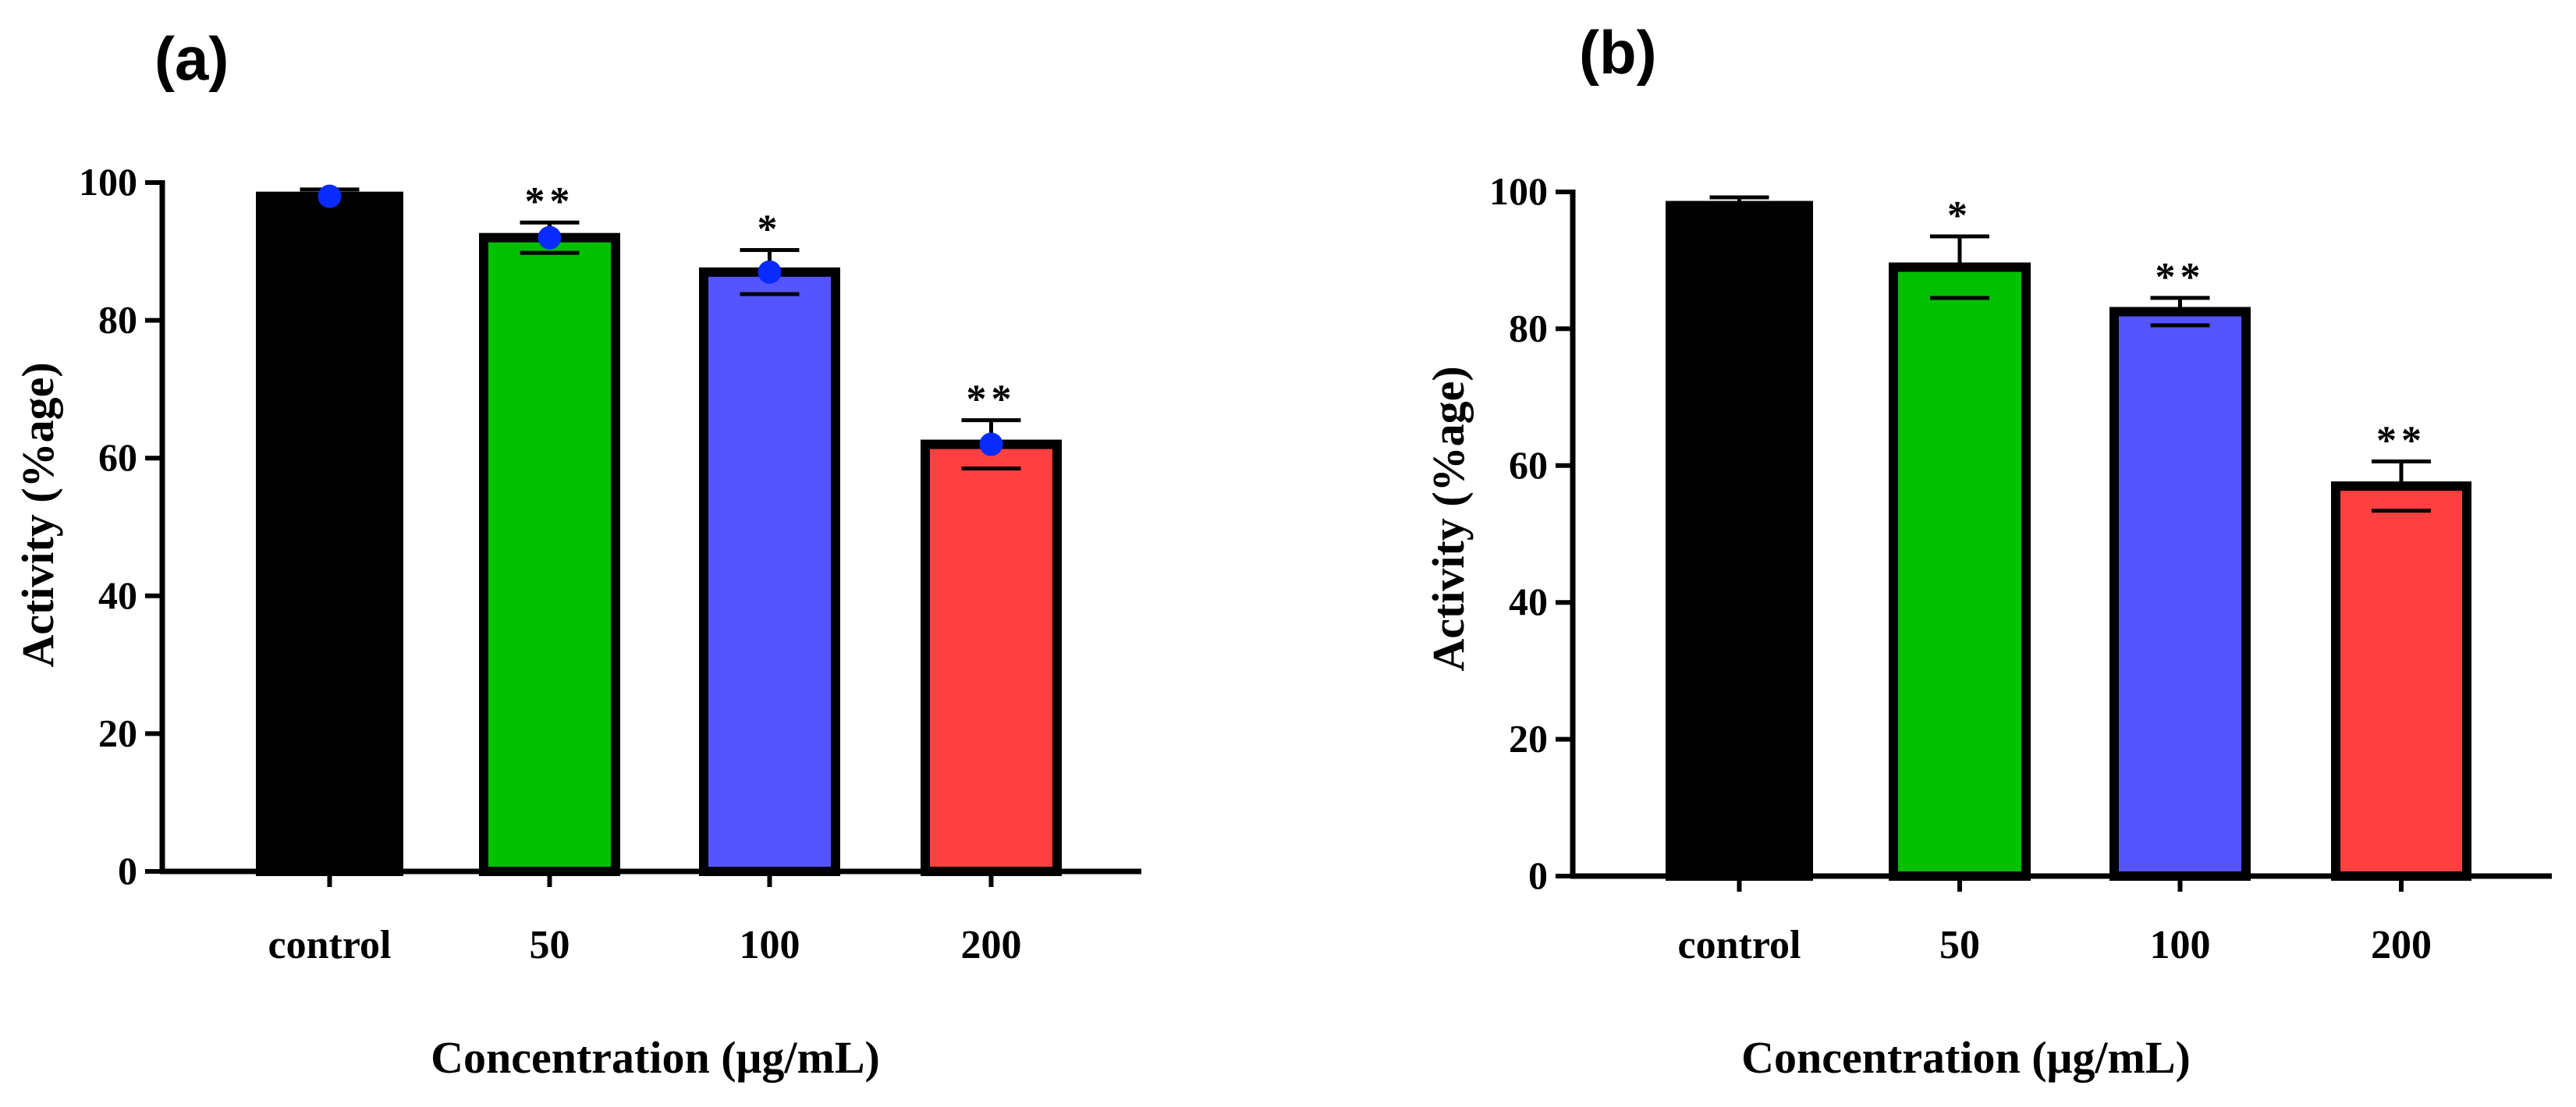 Image resolution: width=2576 pixels, height=1107 pixels. I want to click on panel-label: (b), so click(1618, 52).